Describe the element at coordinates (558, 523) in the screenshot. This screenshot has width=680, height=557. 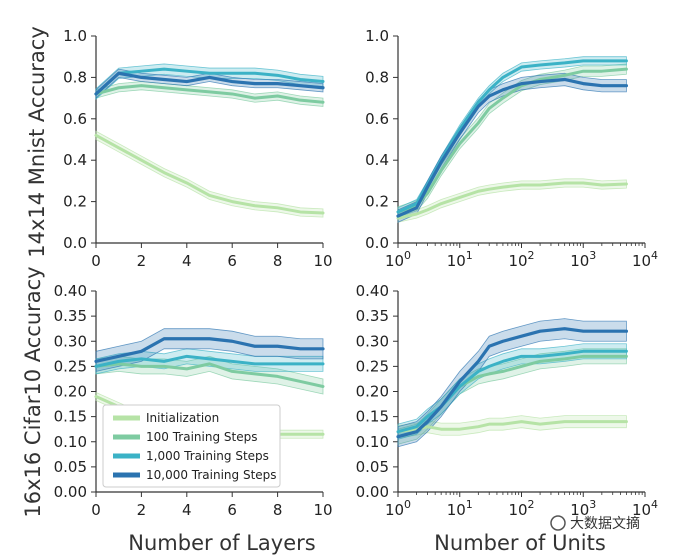
I see `watermark-logo-icon` at that location.